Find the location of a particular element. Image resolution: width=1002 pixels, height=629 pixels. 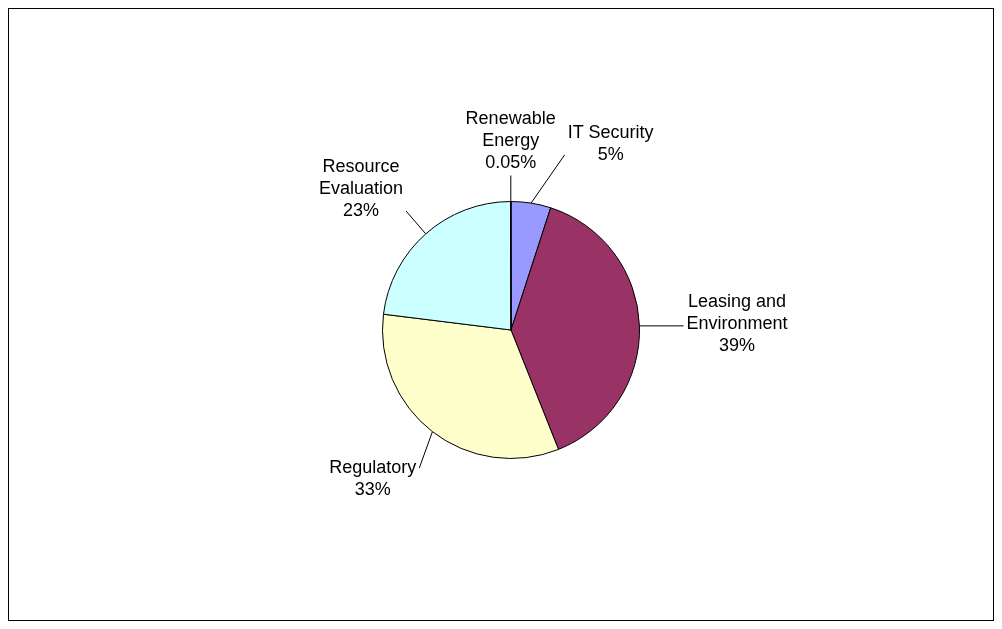

data-label: 23% is located at coordinates (360, 209).